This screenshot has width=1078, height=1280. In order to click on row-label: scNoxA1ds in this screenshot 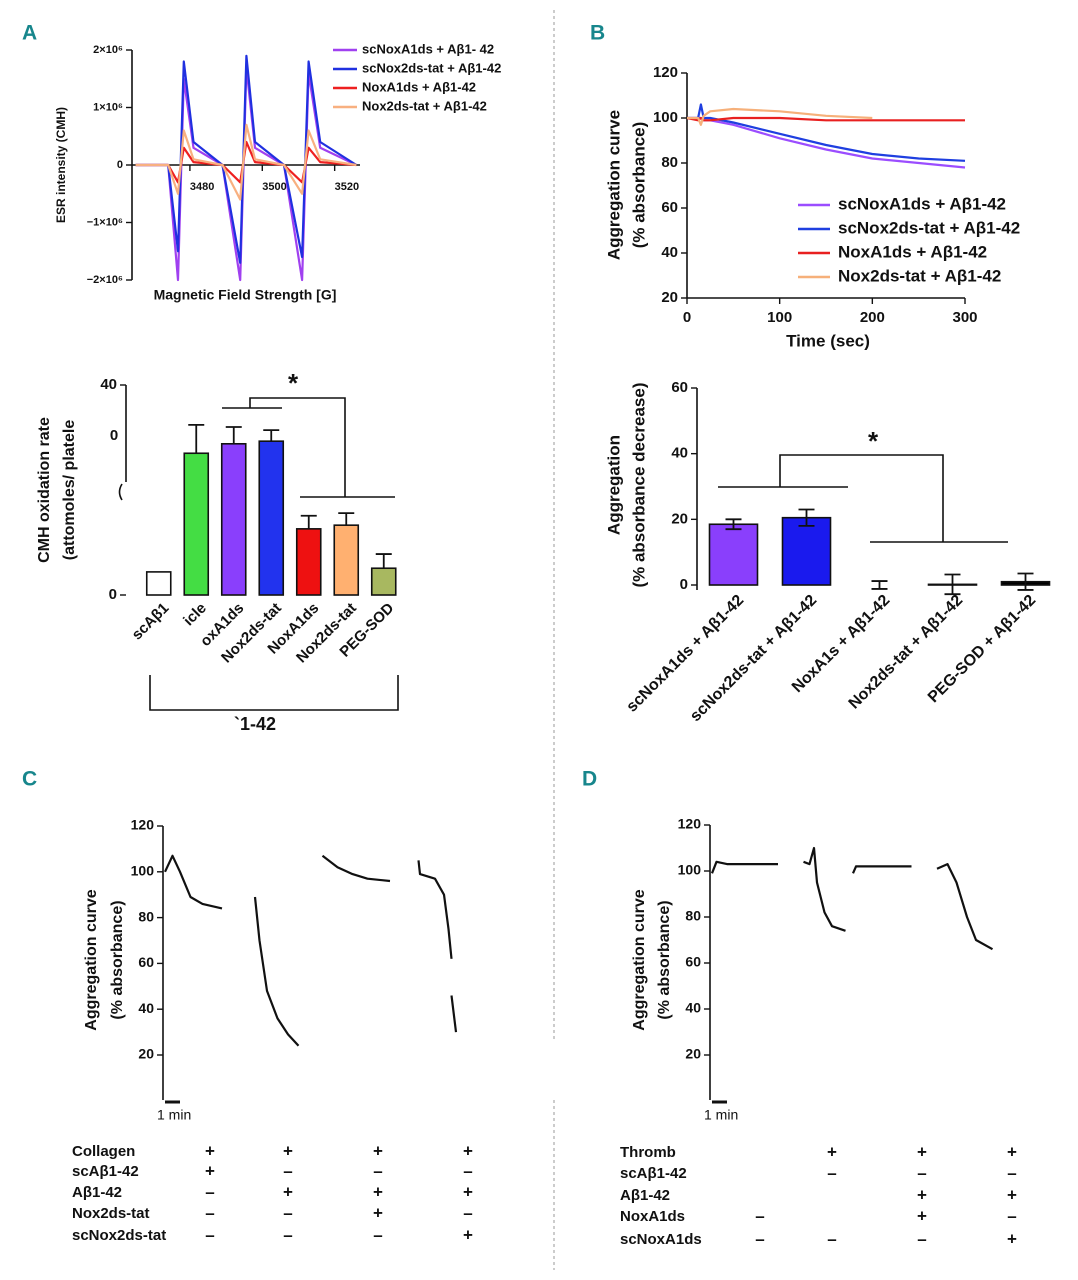, I will do `click(661, 1239)`.